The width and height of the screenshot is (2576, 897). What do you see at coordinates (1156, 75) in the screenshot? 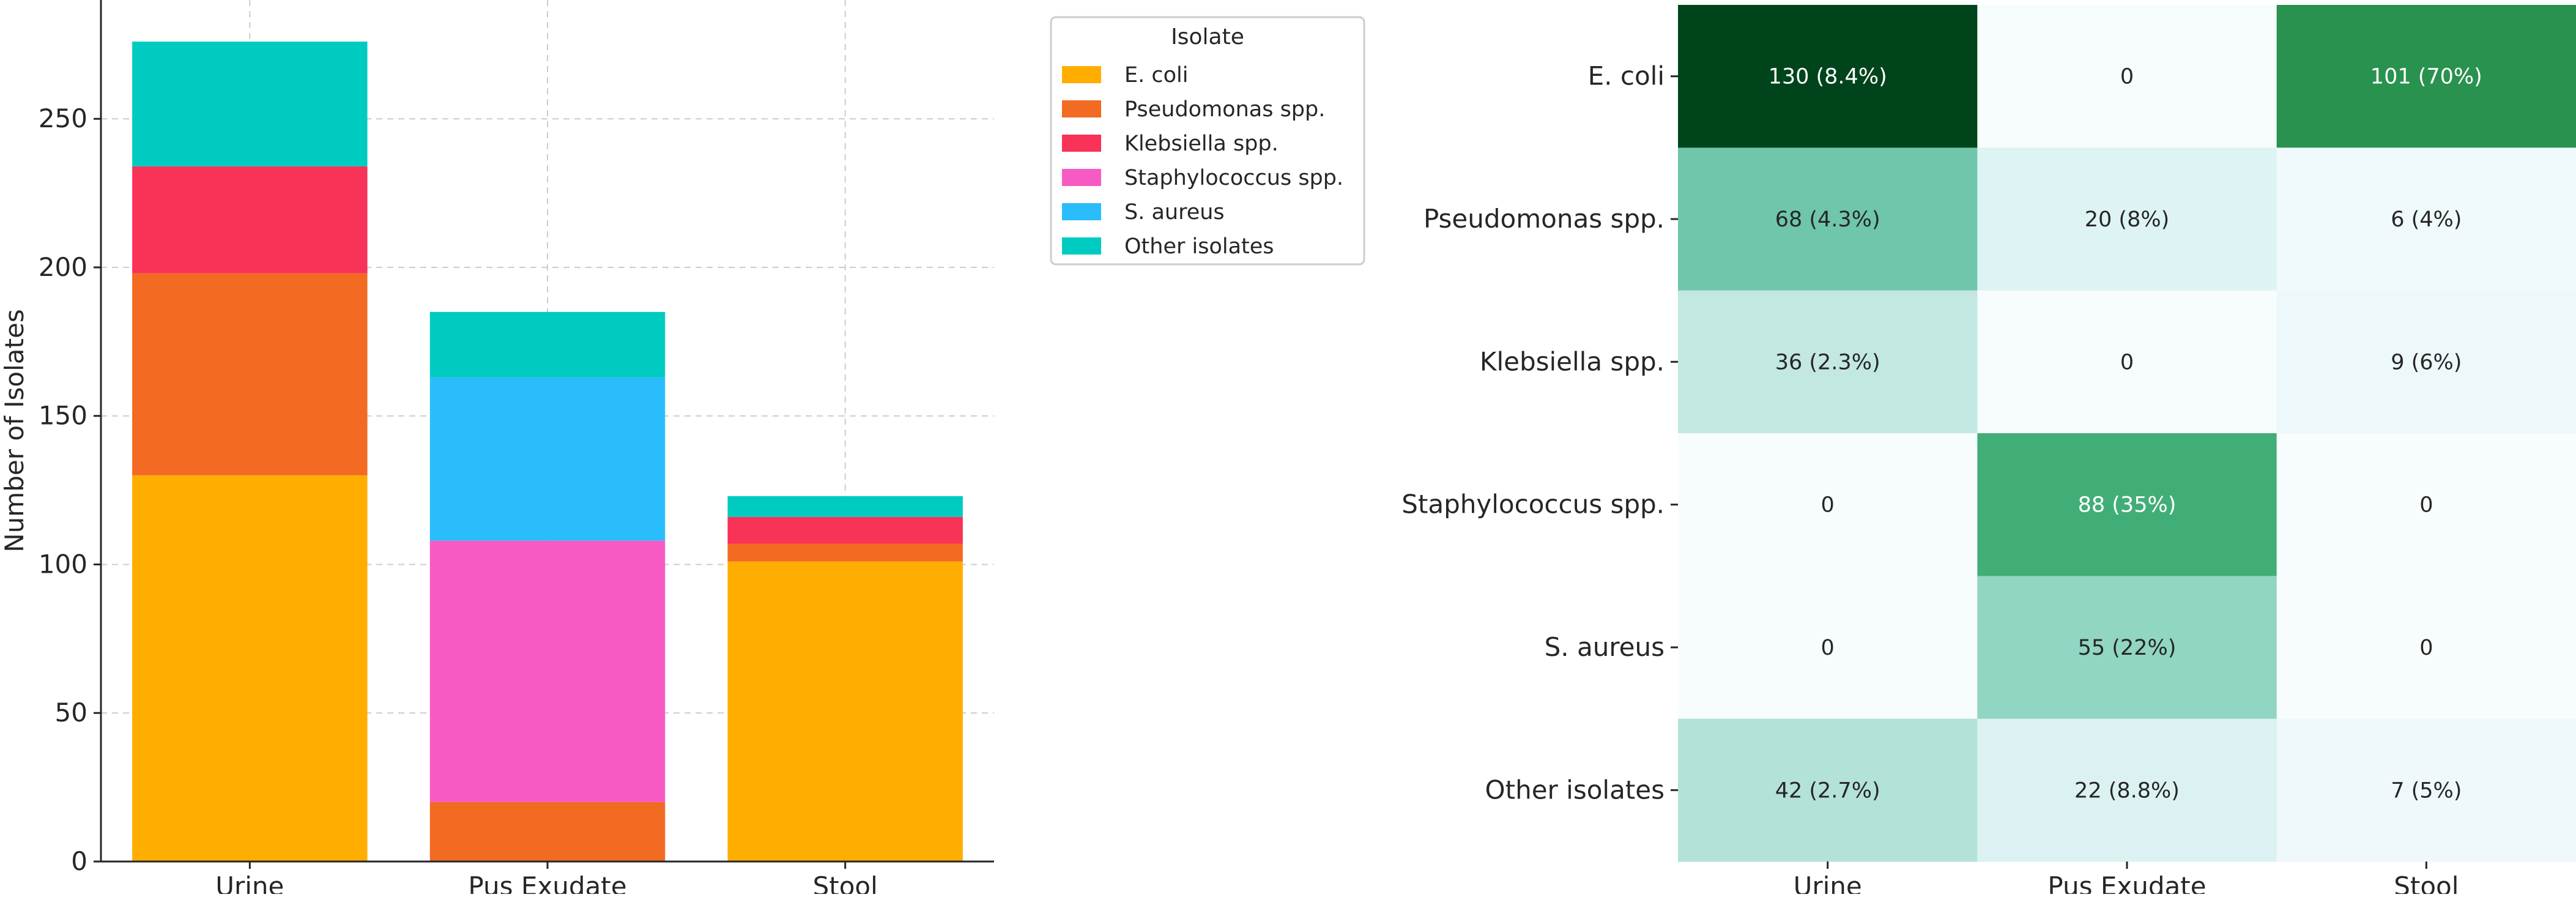
I see `legend-label: E. coli` at bounding box center [1156, 75].